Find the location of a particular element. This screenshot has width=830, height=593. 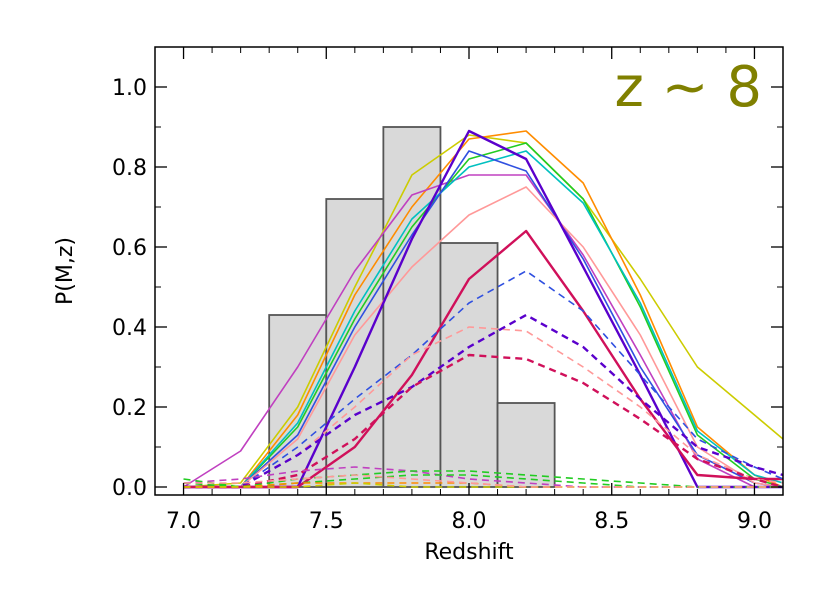

y-tick-label: 0.8 is located at coordinates (129, 168).